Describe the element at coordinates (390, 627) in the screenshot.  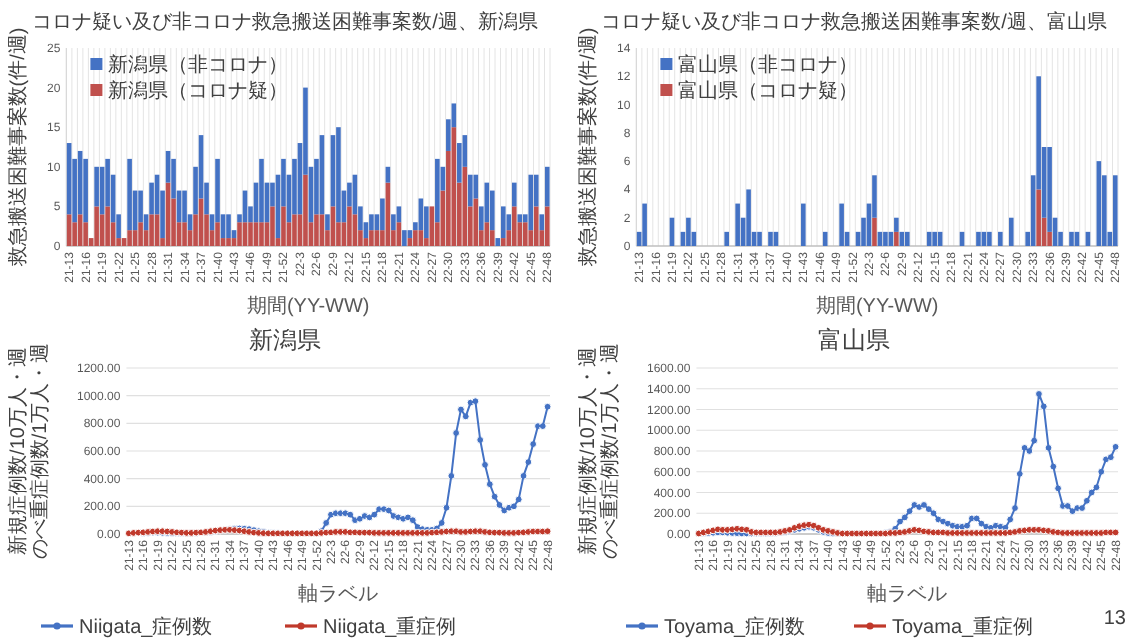
I see `legend-label: Niigata_重症例` at that location.